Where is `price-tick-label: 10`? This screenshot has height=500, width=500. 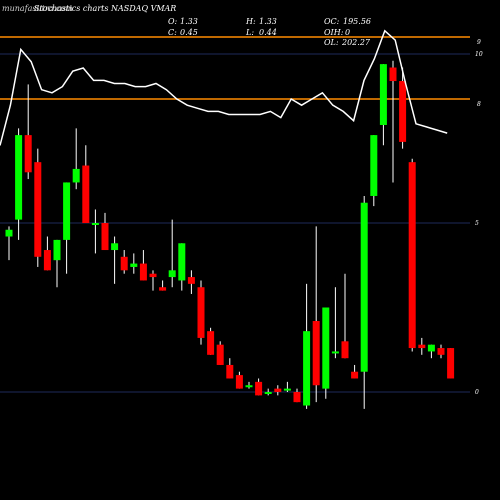
price-tick-label: 10 is located at coordinates (479, 54).